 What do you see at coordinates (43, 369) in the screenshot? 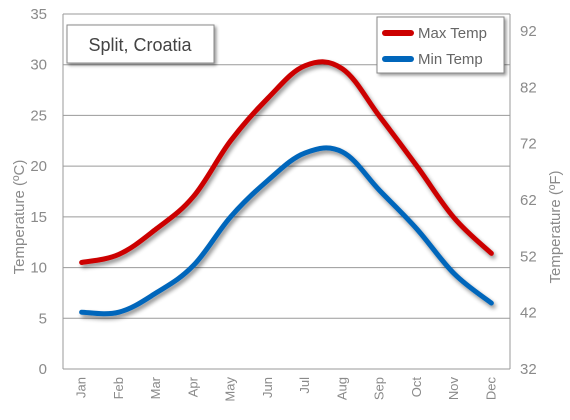
I see `y-tick-label: 0` at bounding box center [43, 369].